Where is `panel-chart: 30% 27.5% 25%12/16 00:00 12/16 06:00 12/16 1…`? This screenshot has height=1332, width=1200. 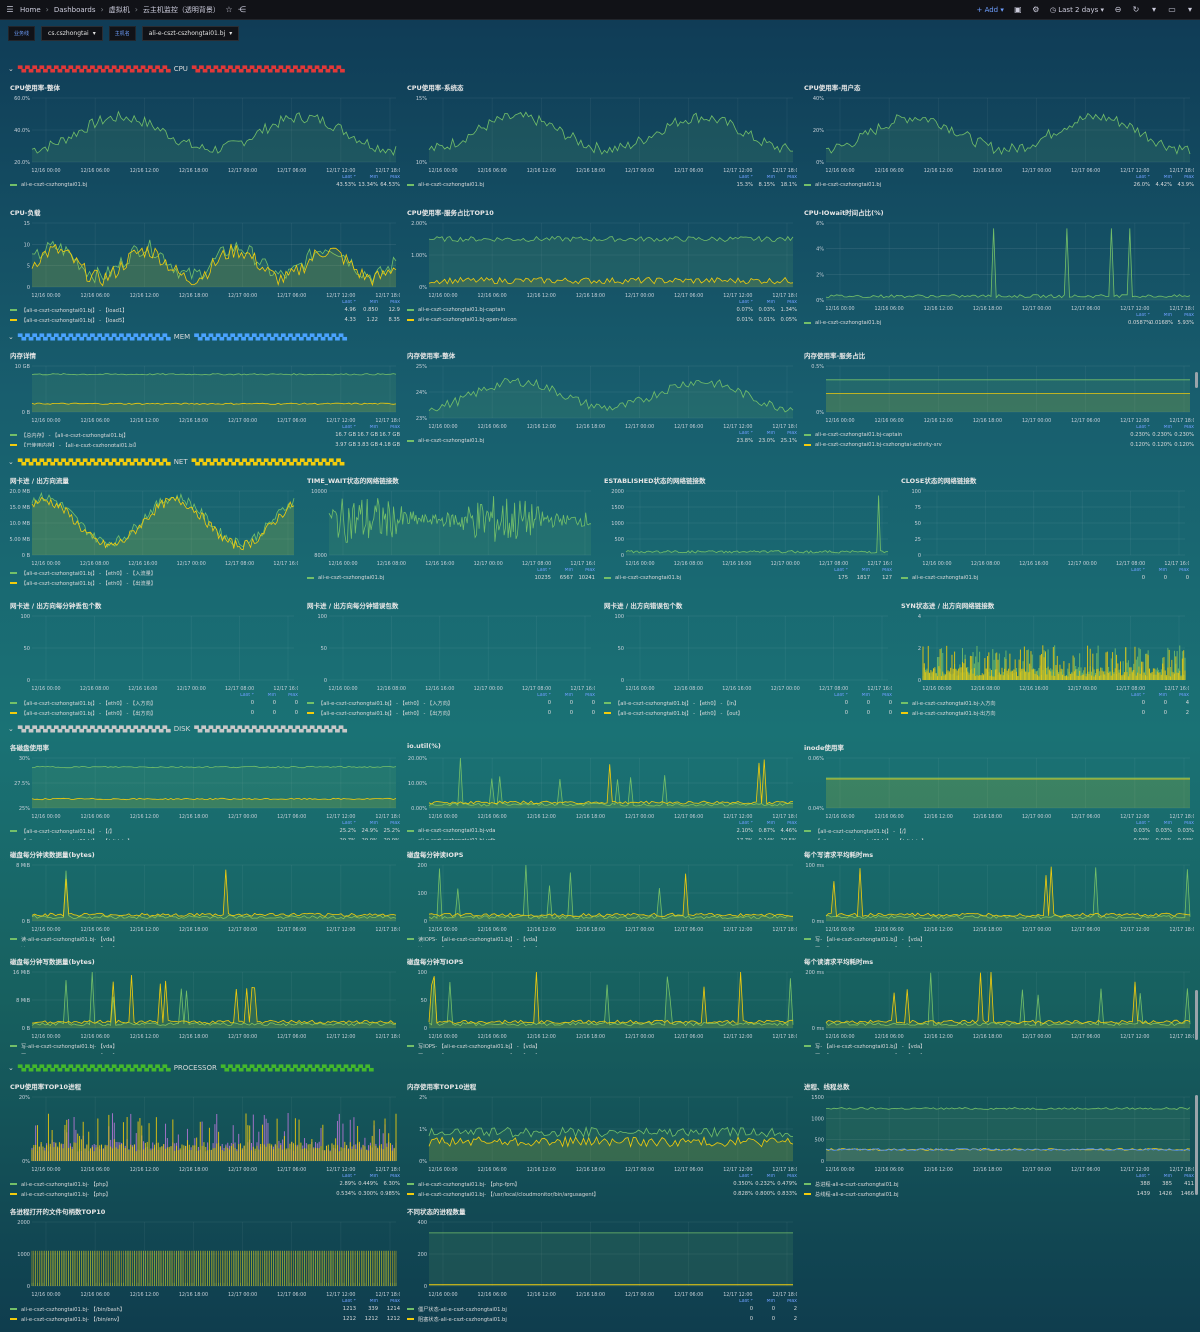 panel-chart: 30% 27.5% 25%12/16 00:00 12/16 06:00 12/16 1… is located at coordinates (204, 787).